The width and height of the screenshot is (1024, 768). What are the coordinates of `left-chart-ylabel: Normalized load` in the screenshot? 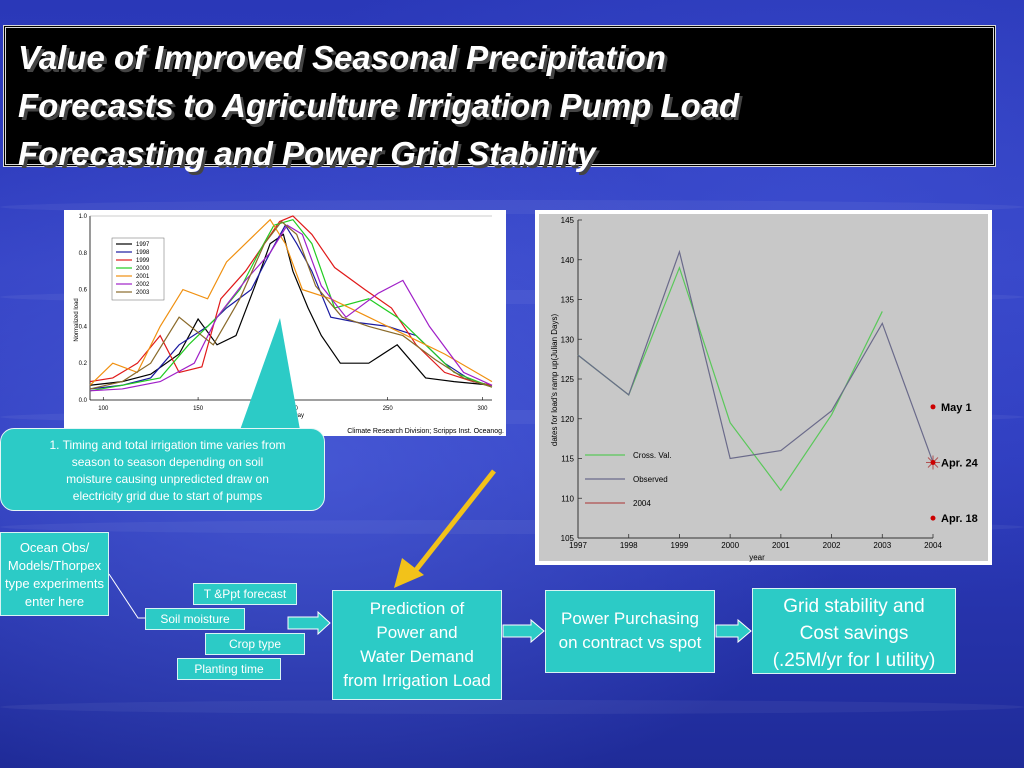 It's located at (77, 319).